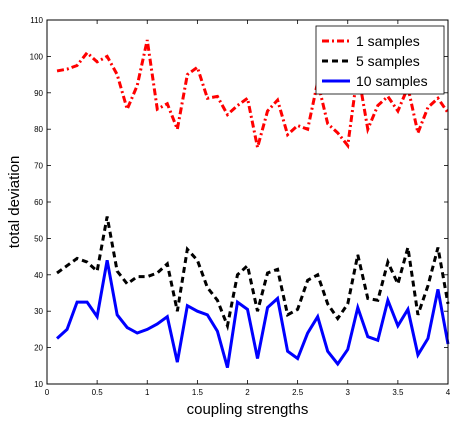 The image size is (463, 423). I want to click on x-tick-label: 4, so click(448, 392).